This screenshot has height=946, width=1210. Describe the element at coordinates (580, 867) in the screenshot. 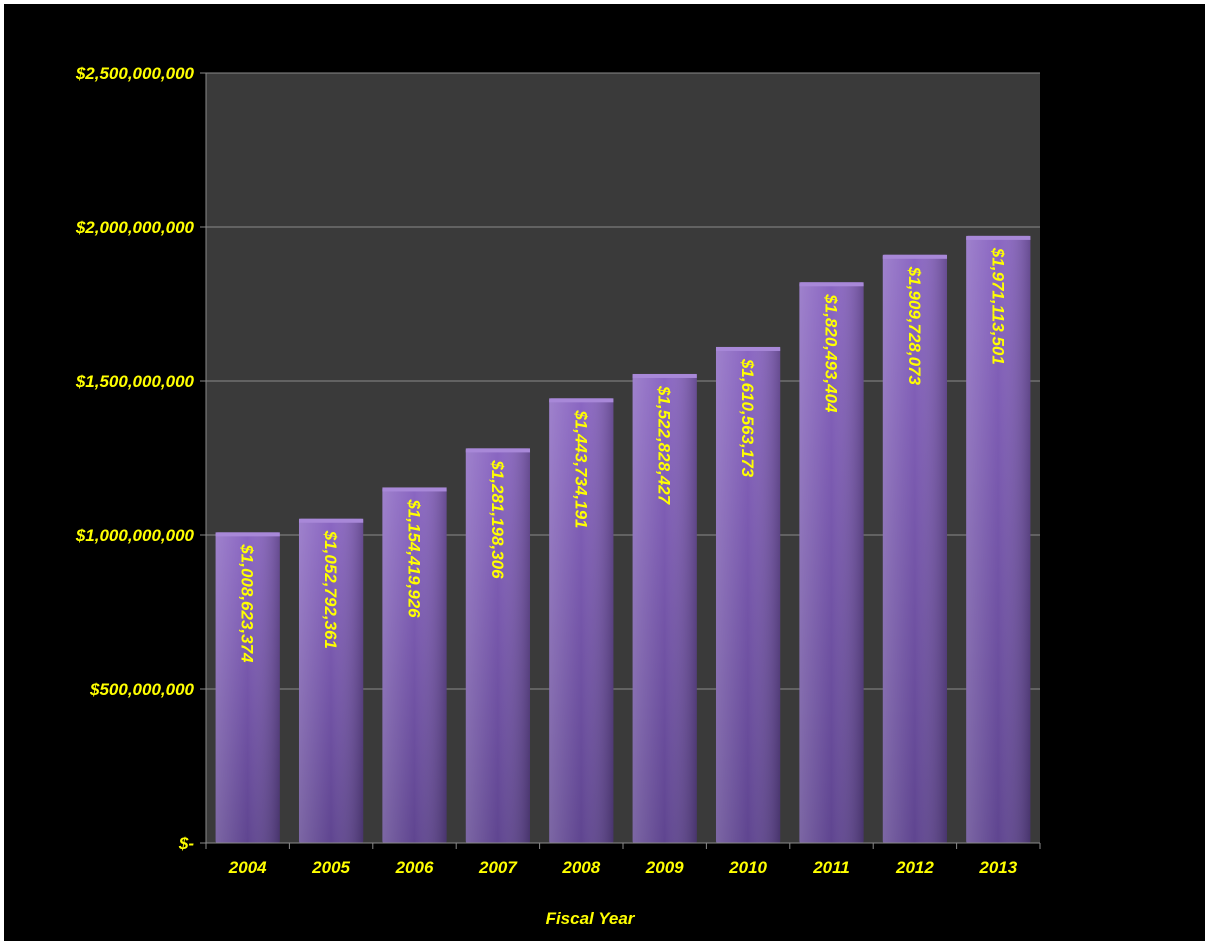

I see `x-tick-label: 2008` at that location.